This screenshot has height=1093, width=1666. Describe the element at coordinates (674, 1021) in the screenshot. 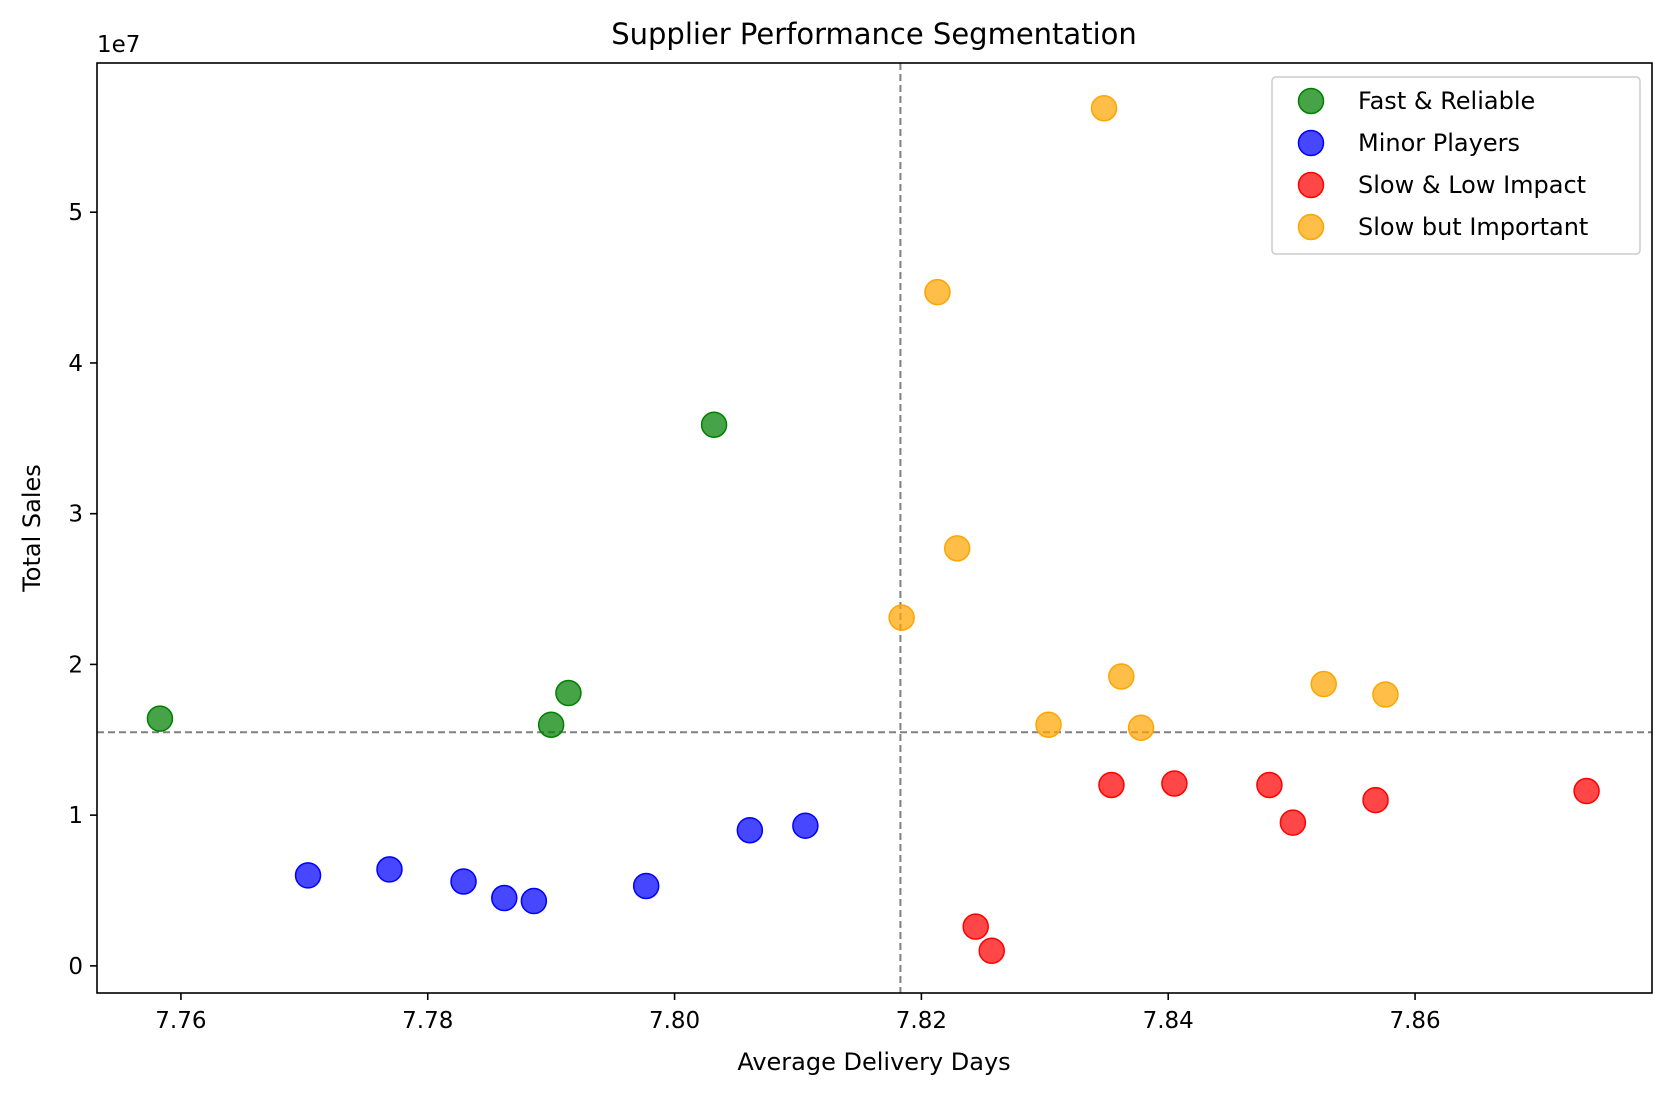

I see `x-tick-label: 7.80` at that location.